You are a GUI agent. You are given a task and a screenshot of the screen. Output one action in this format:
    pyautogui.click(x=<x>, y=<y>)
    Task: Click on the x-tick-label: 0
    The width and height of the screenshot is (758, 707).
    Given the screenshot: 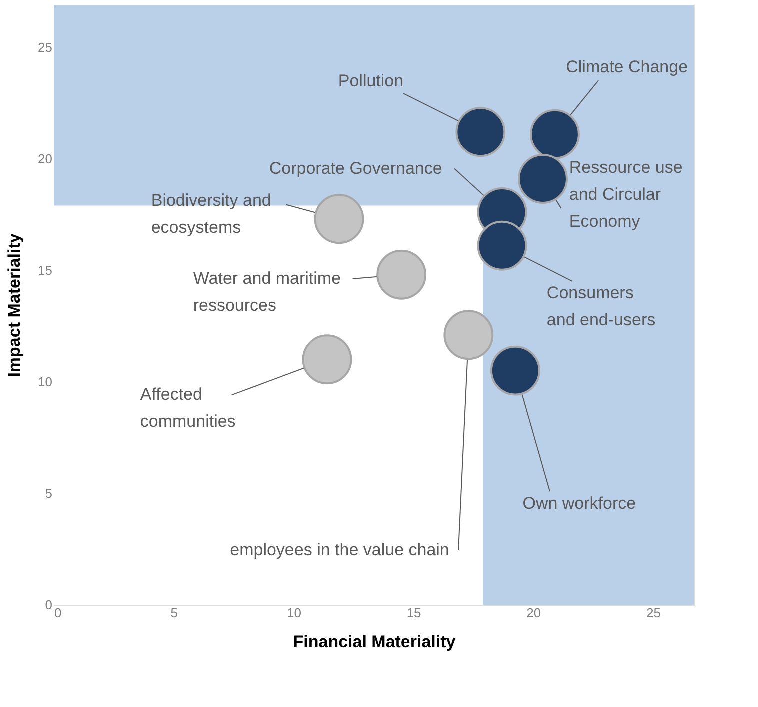 What is the action you would take?
    pyautogui.click(x=58, y=613)
    